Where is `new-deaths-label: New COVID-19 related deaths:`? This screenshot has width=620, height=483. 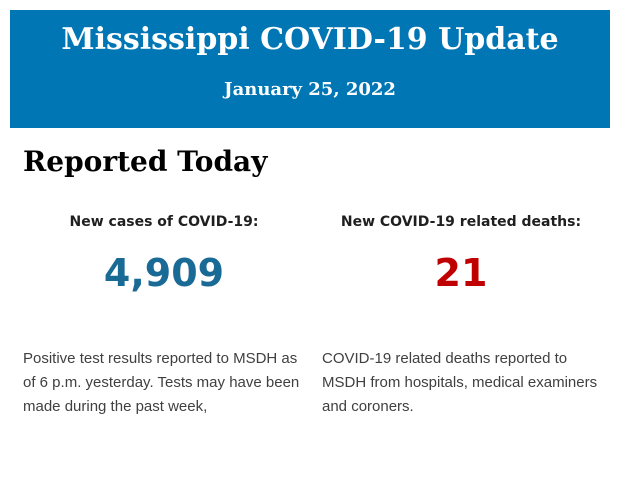 new-deaths-label: New COVID-19 related deaths: is located at coordinates (461, 222).